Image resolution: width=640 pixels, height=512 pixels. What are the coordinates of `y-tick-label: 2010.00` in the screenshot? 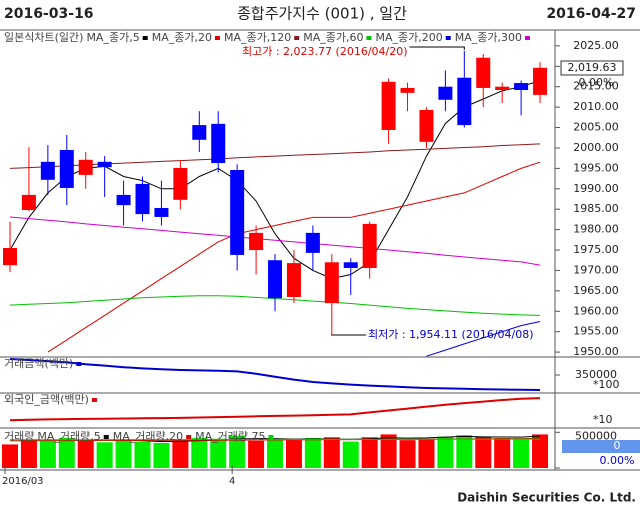 It's located at (596, 106).